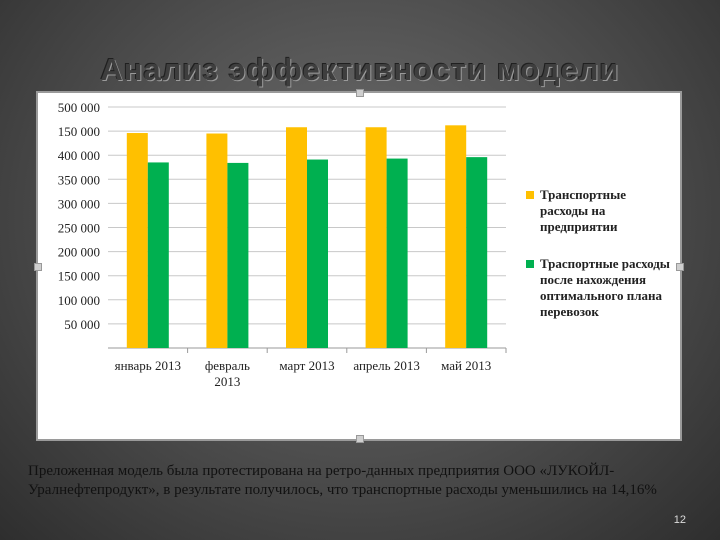  What do you see at coordinates (306, 365) in the screenshot?
I see `x-tick-label: март 2013` at bounding box center [306, 365].